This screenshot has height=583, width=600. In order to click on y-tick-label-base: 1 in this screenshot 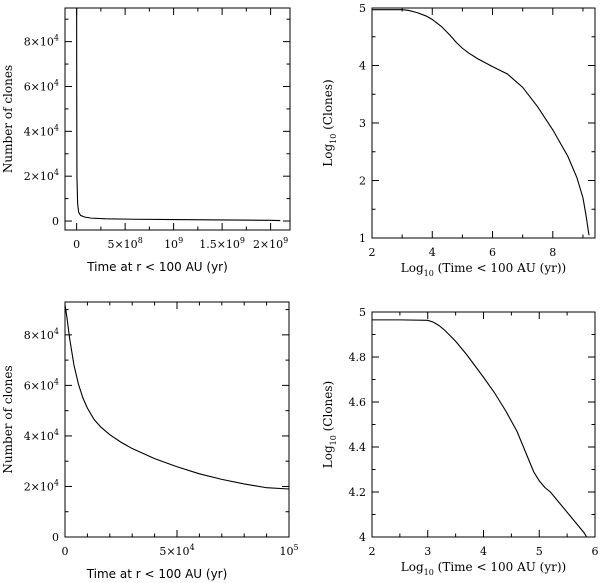, I will do `click(362, 238)`.